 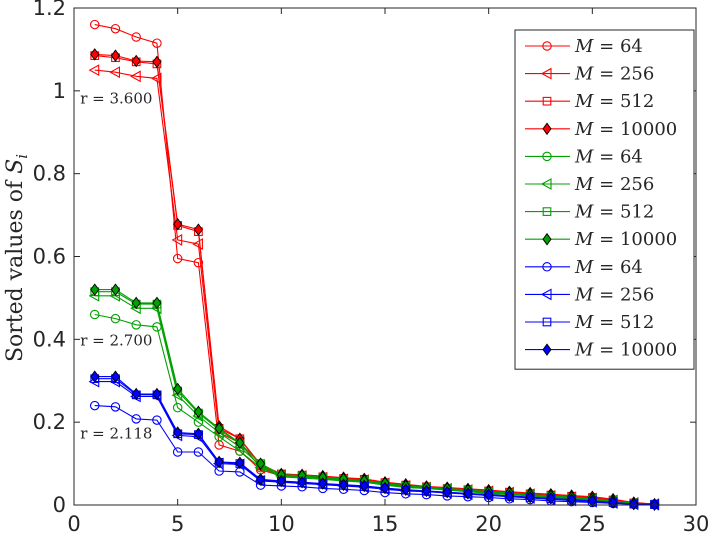 I want to click on x-tick-label: 30, so click(x=696, y=524).